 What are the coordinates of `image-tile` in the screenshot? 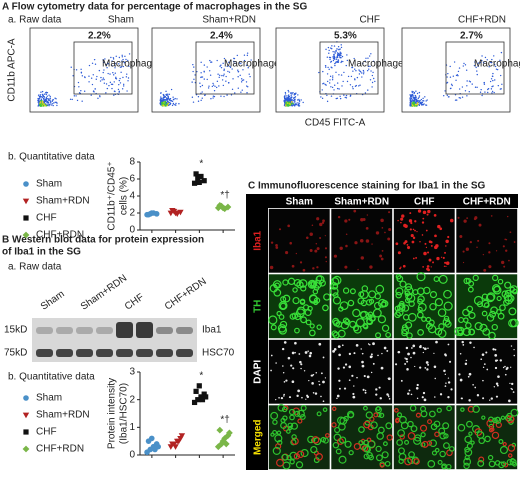 It's located at (486, 241).